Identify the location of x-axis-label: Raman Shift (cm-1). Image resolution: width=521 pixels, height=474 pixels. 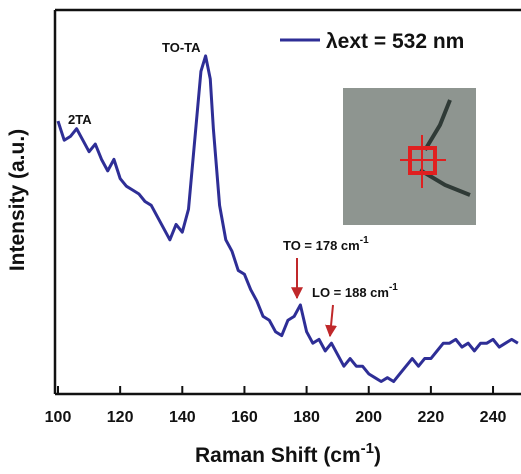
(288, 453).